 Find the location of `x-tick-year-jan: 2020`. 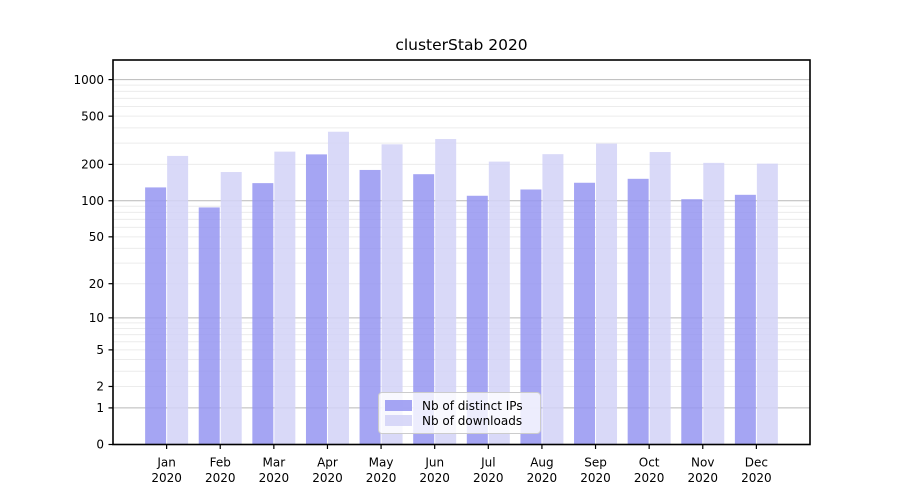

x-tick-year-jan: 2020 is located at coordinates (166, 478).